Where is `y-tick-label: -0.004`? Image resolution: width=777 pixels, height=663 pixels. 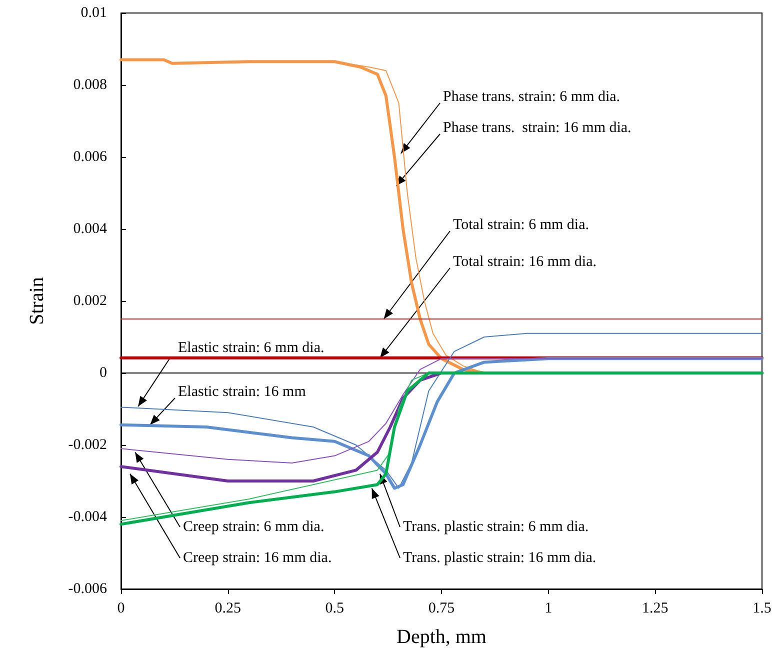
y-tick-label: -0.004 is located at coordinates (88, 517).